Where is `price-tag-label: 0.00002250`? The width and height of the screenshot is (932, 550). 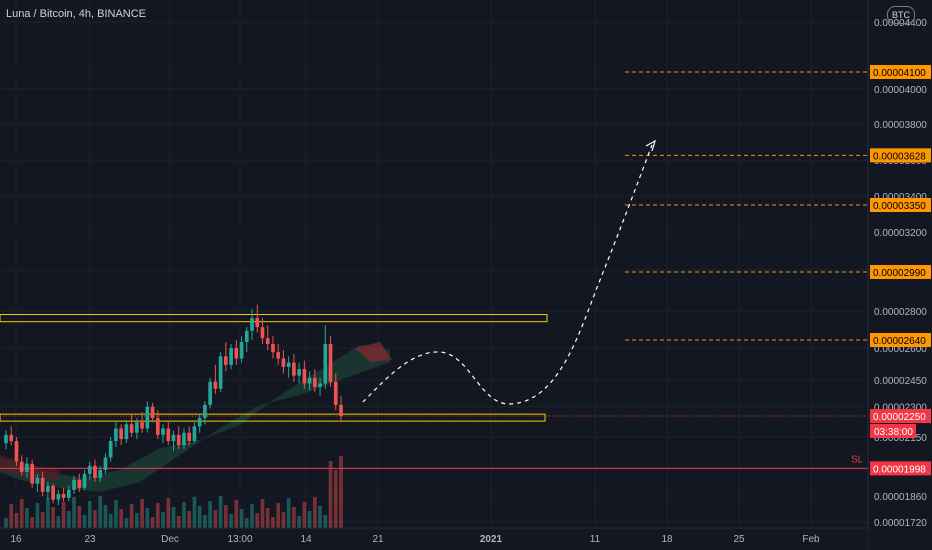 price-tag-label: 0.00002250 is located at coordinates (899, 417).